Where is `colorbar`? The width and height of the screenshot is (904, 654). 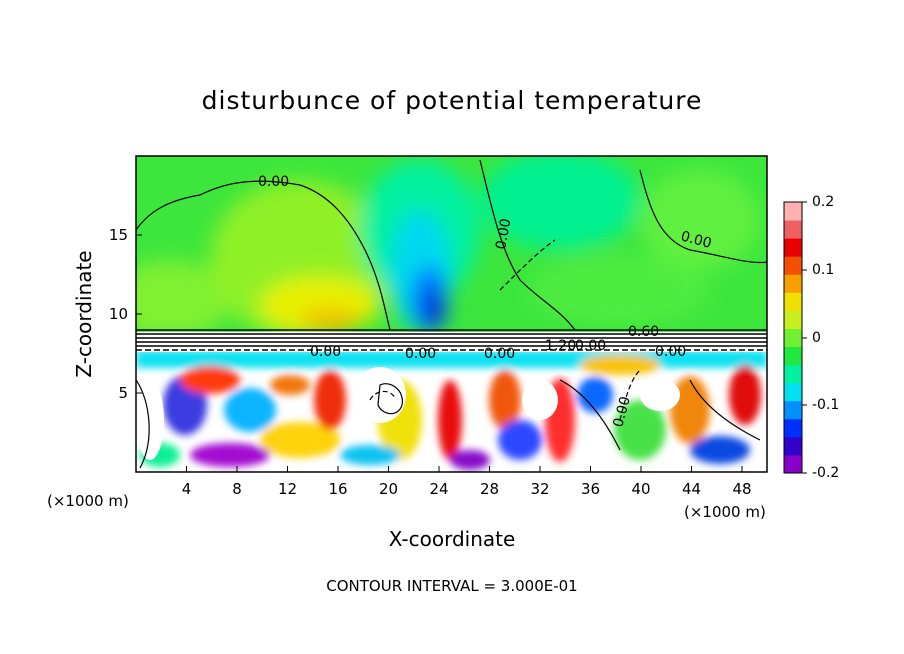
colorbar is located at coordinates (795, 337).